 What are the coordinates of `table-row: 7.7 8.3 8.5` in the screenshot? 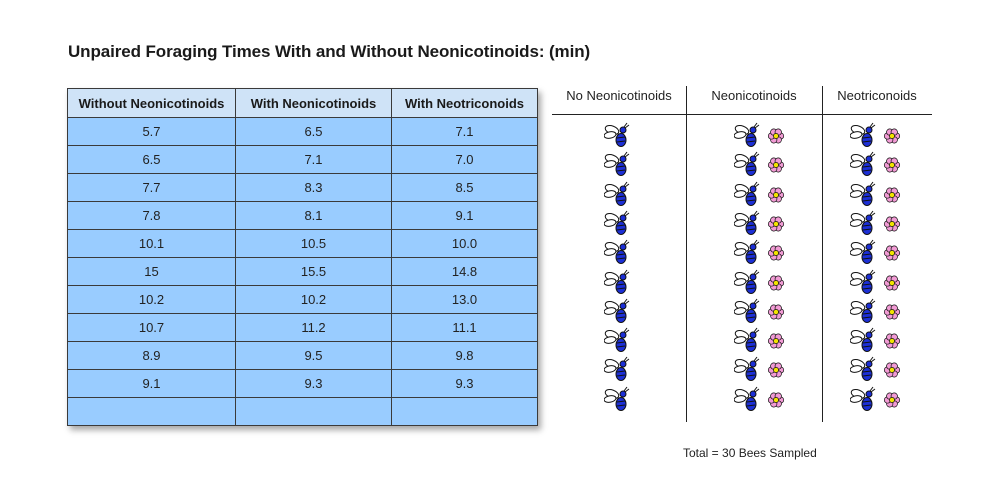 It's located at (302, 187).